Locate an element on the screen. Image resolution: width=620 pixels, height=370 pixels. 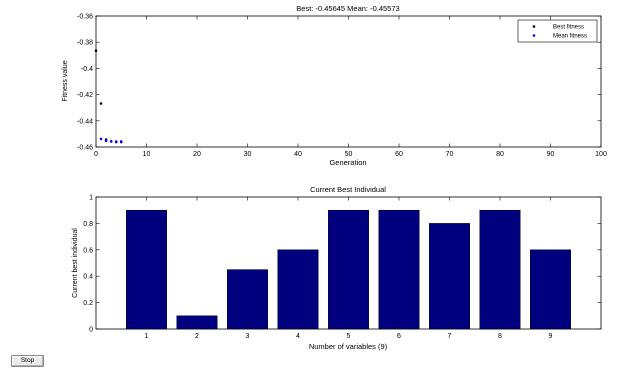
fitness-legend: Best fitness Mean fitness is located at coordinates (557, 31).